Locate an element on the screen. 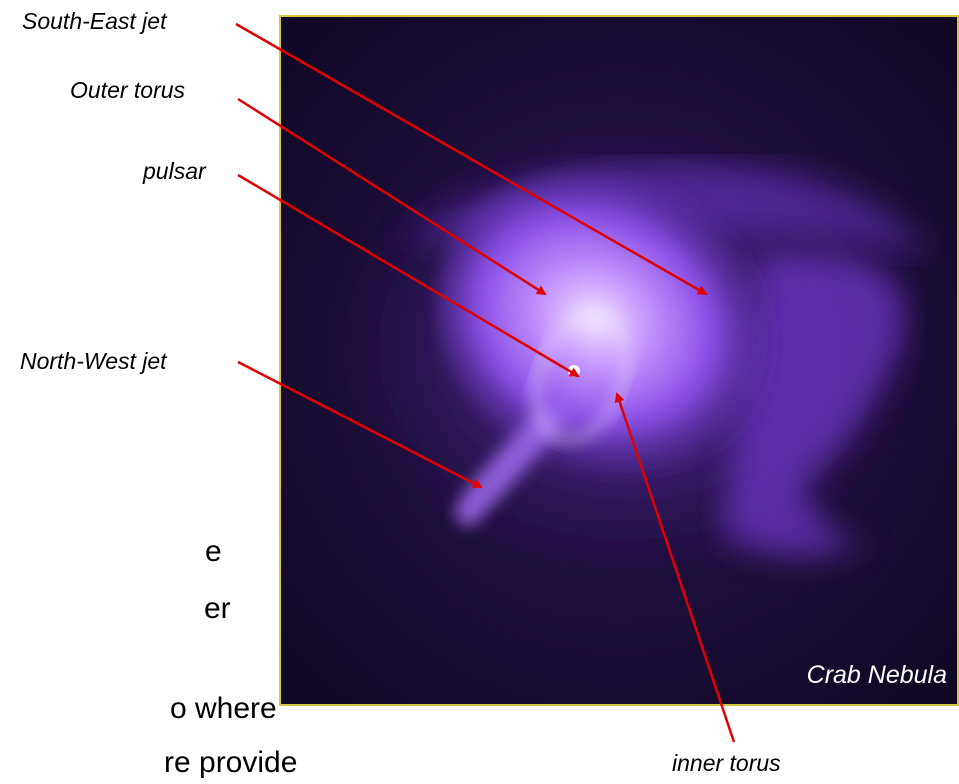 This screenshot has width=959, height=784. label-inner-torus: inner torus is located at coordinates (726, 763).